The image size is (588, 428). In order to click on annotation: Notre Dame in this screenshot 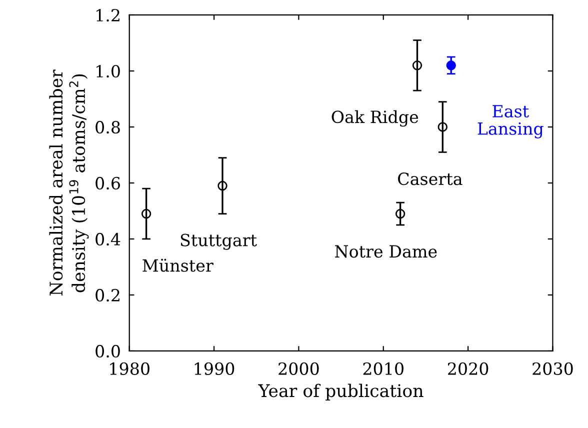, I will do `click(386, 251)`.